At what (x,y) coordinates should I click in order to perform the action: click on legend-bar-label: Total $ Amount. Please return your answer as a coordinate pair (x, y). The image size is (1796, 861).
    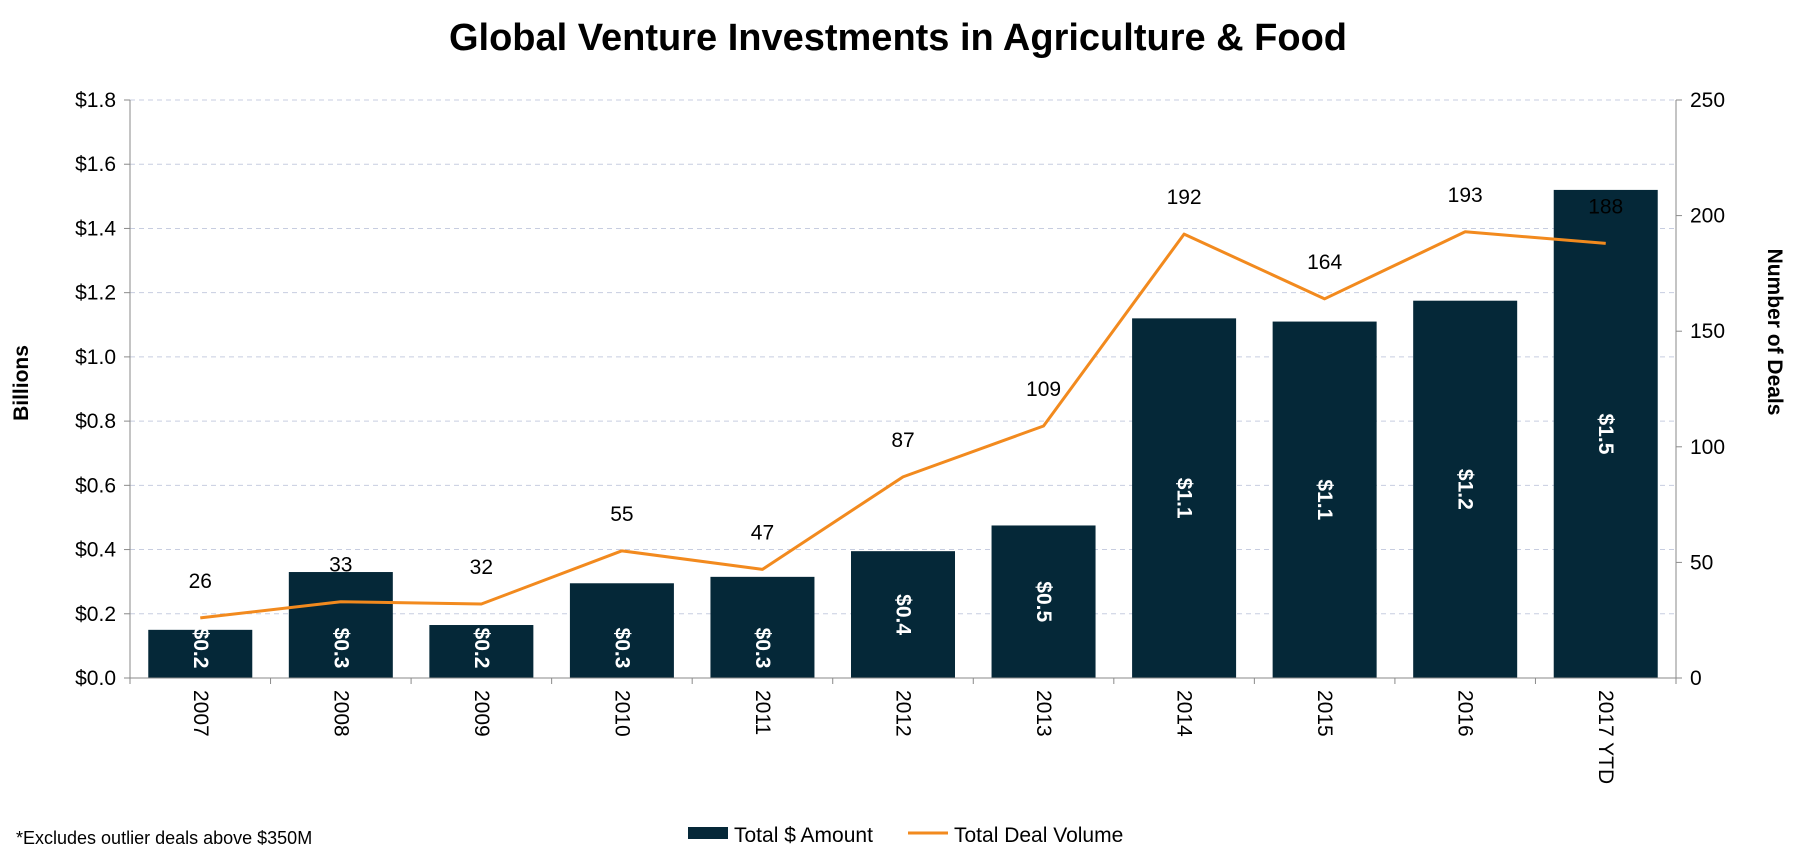
    Looking at the image, I should click on (803, 835).